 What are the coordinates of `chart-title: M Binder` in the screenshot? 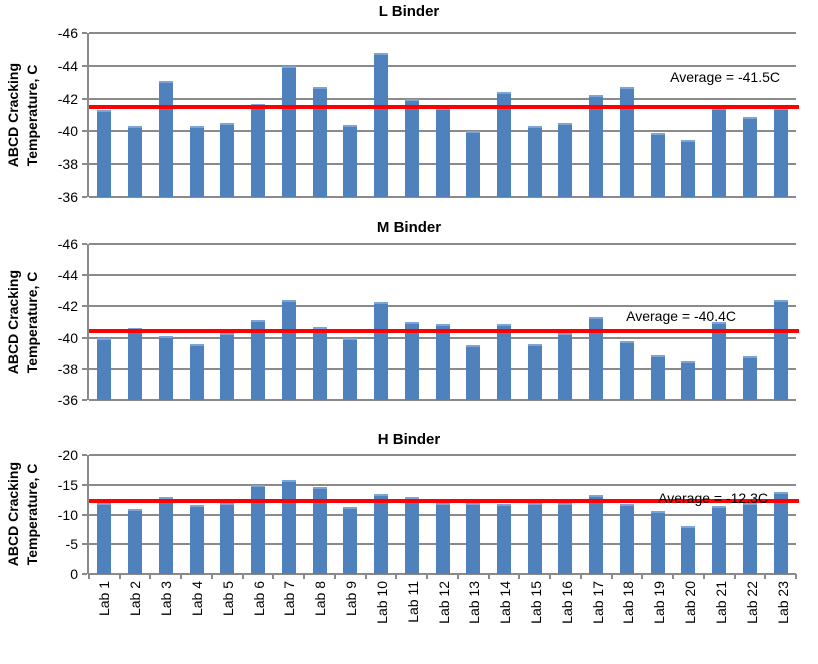 It's located at (409, 227).